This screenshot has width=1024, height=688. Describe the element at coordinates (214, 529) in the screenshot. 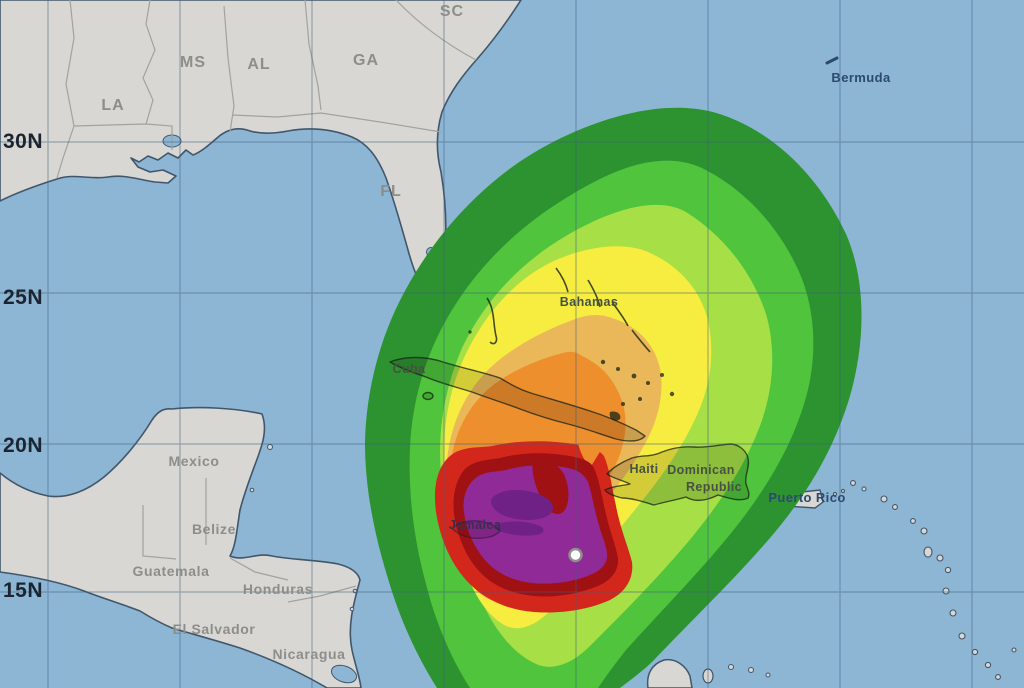

I see `country-label-belize: Belize` at that location.